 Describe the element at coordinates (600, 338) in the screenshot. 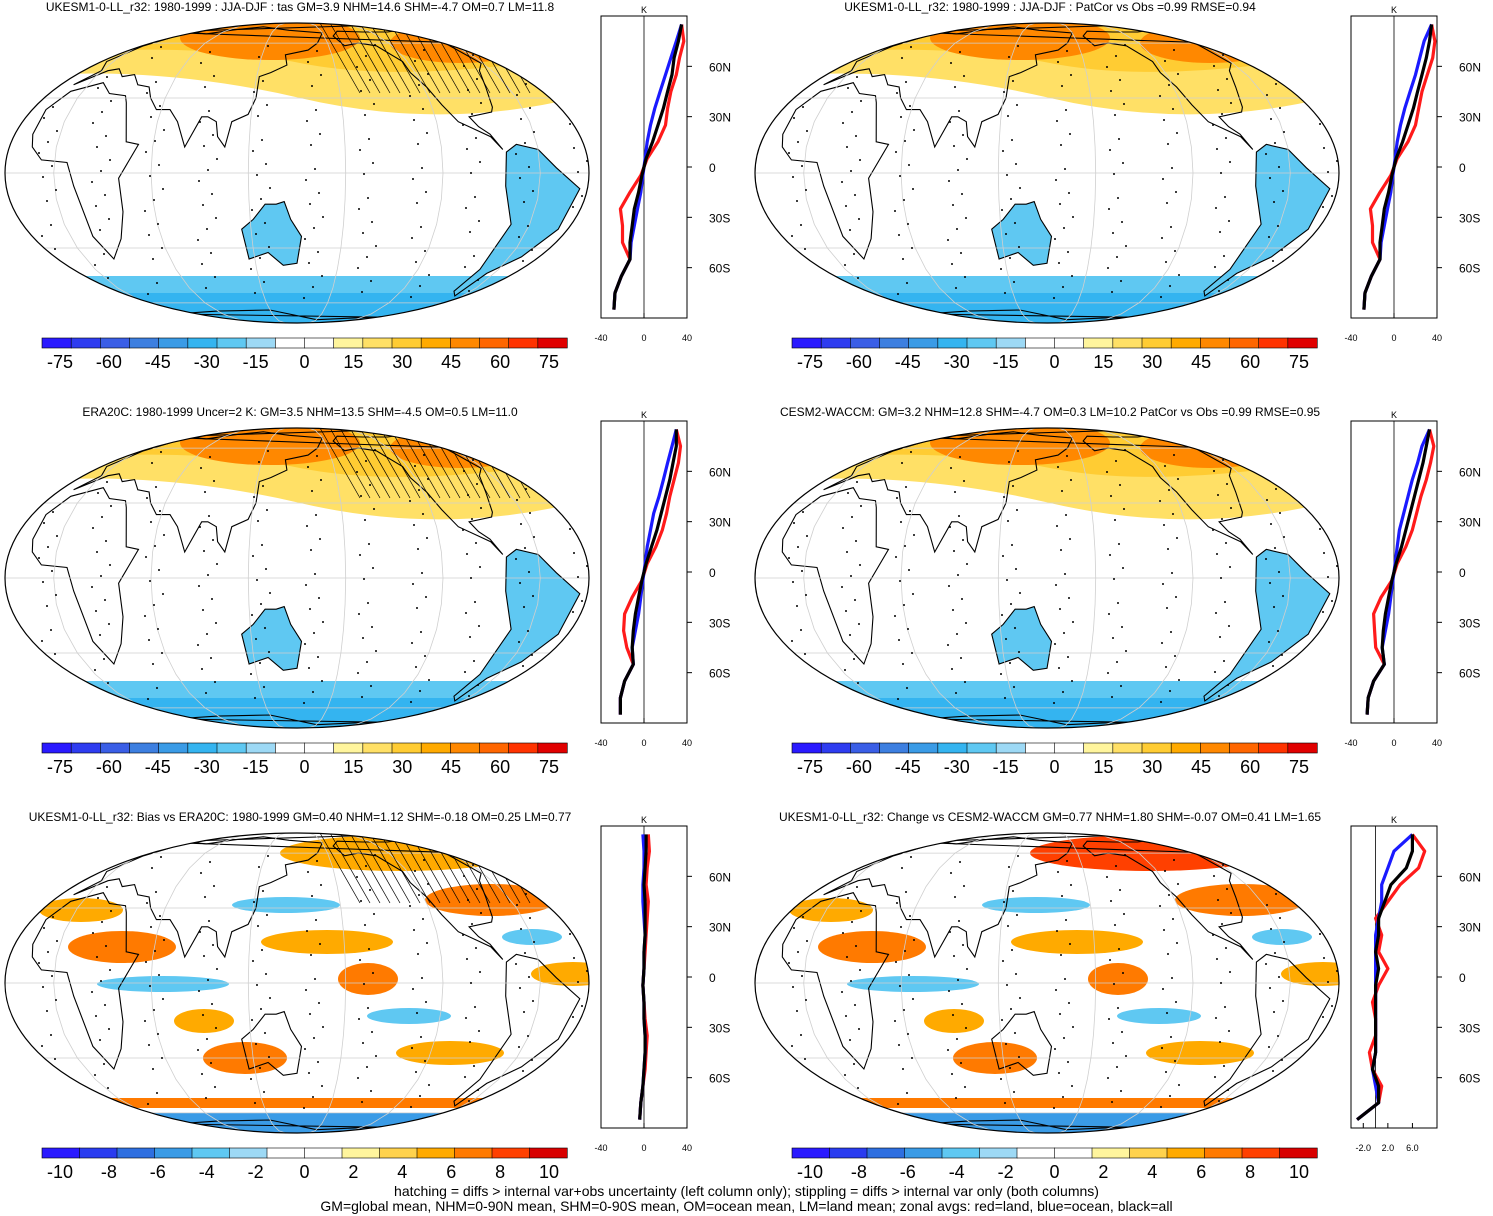

I see `x-tick-label: -40` at that location.